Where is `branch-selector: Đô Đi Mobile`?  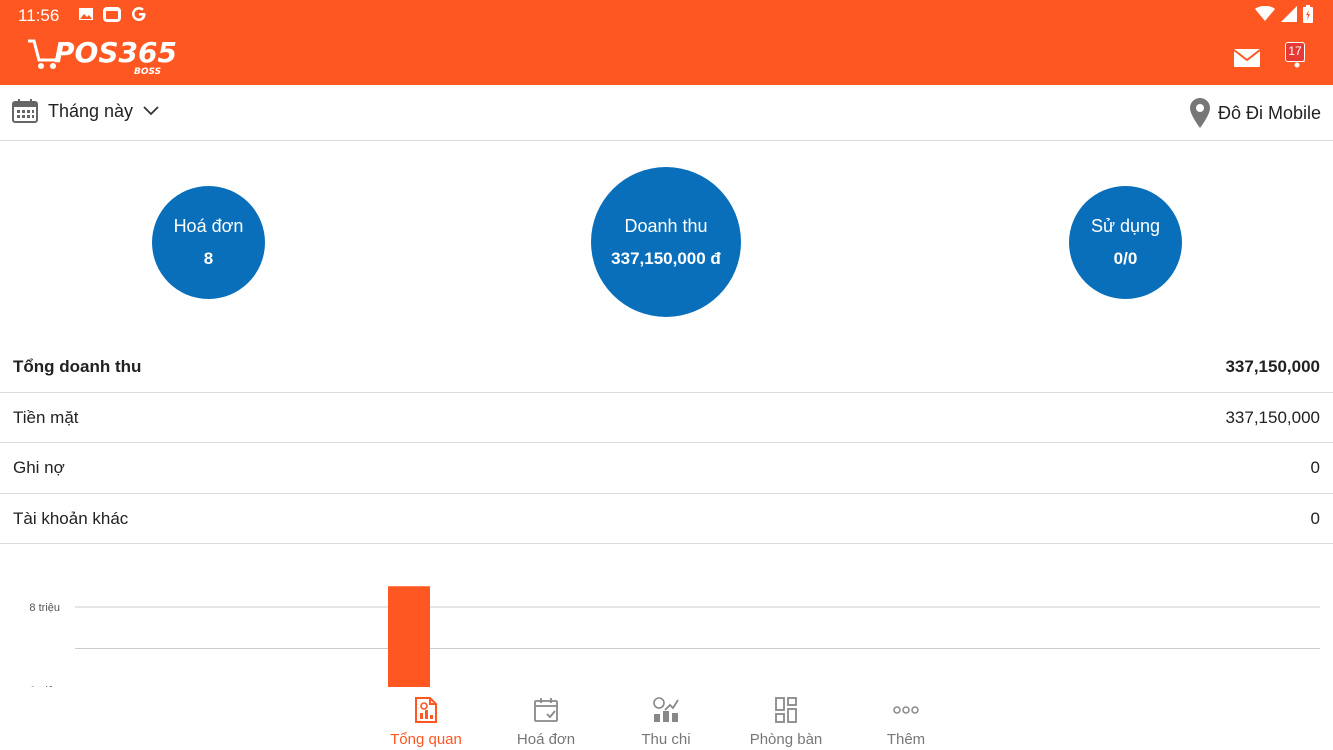
branch-selector: Đô Đi Mobile is located at coordinates (1255, 113).